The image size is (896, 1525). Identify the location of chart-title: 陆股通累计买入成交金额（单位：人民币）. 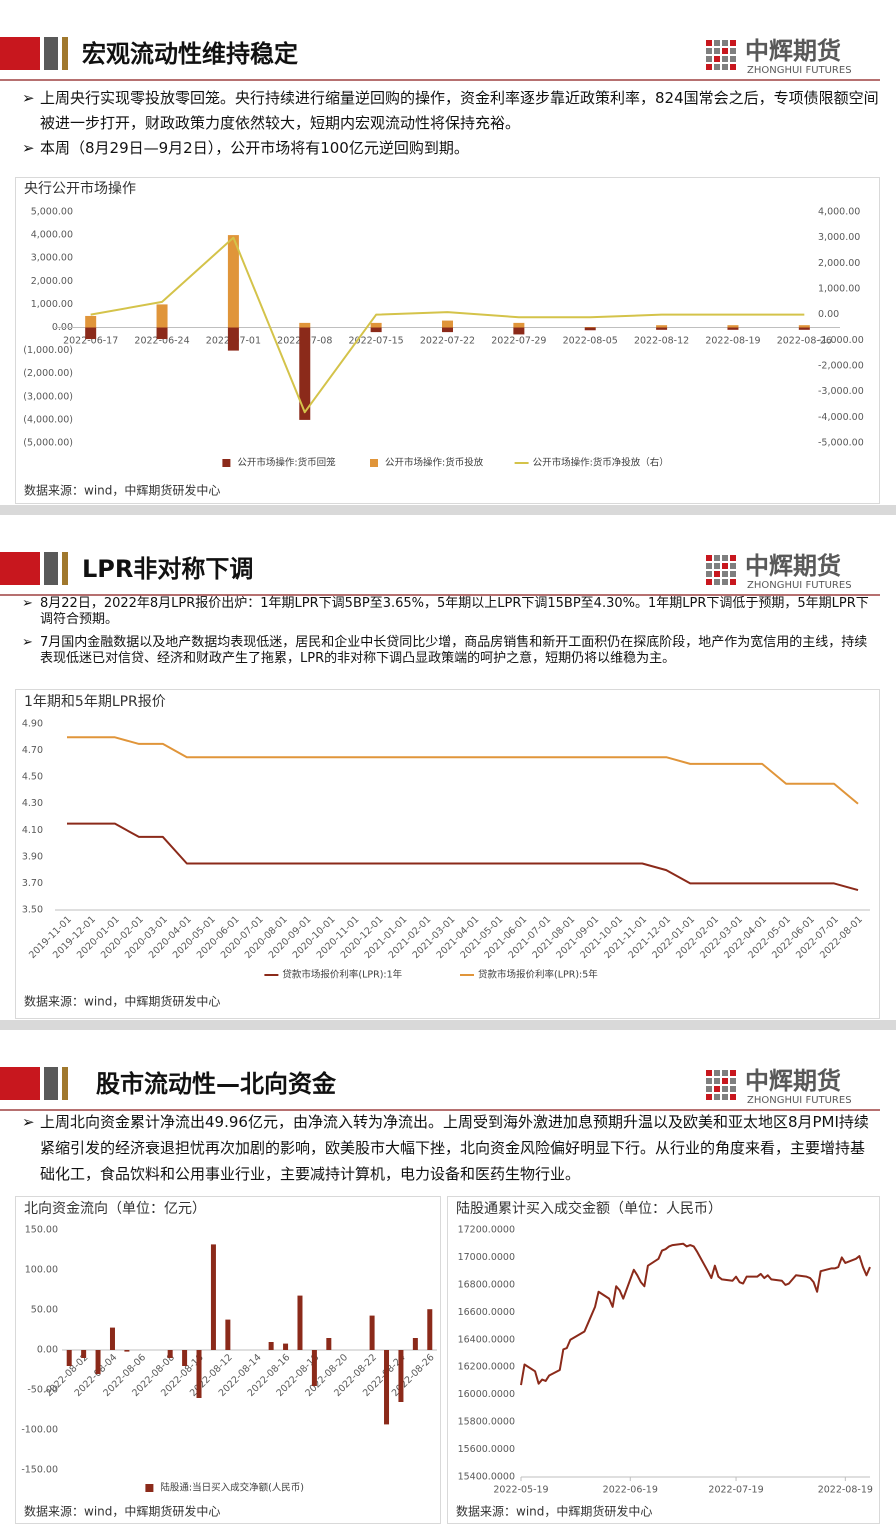
(589, 1208).